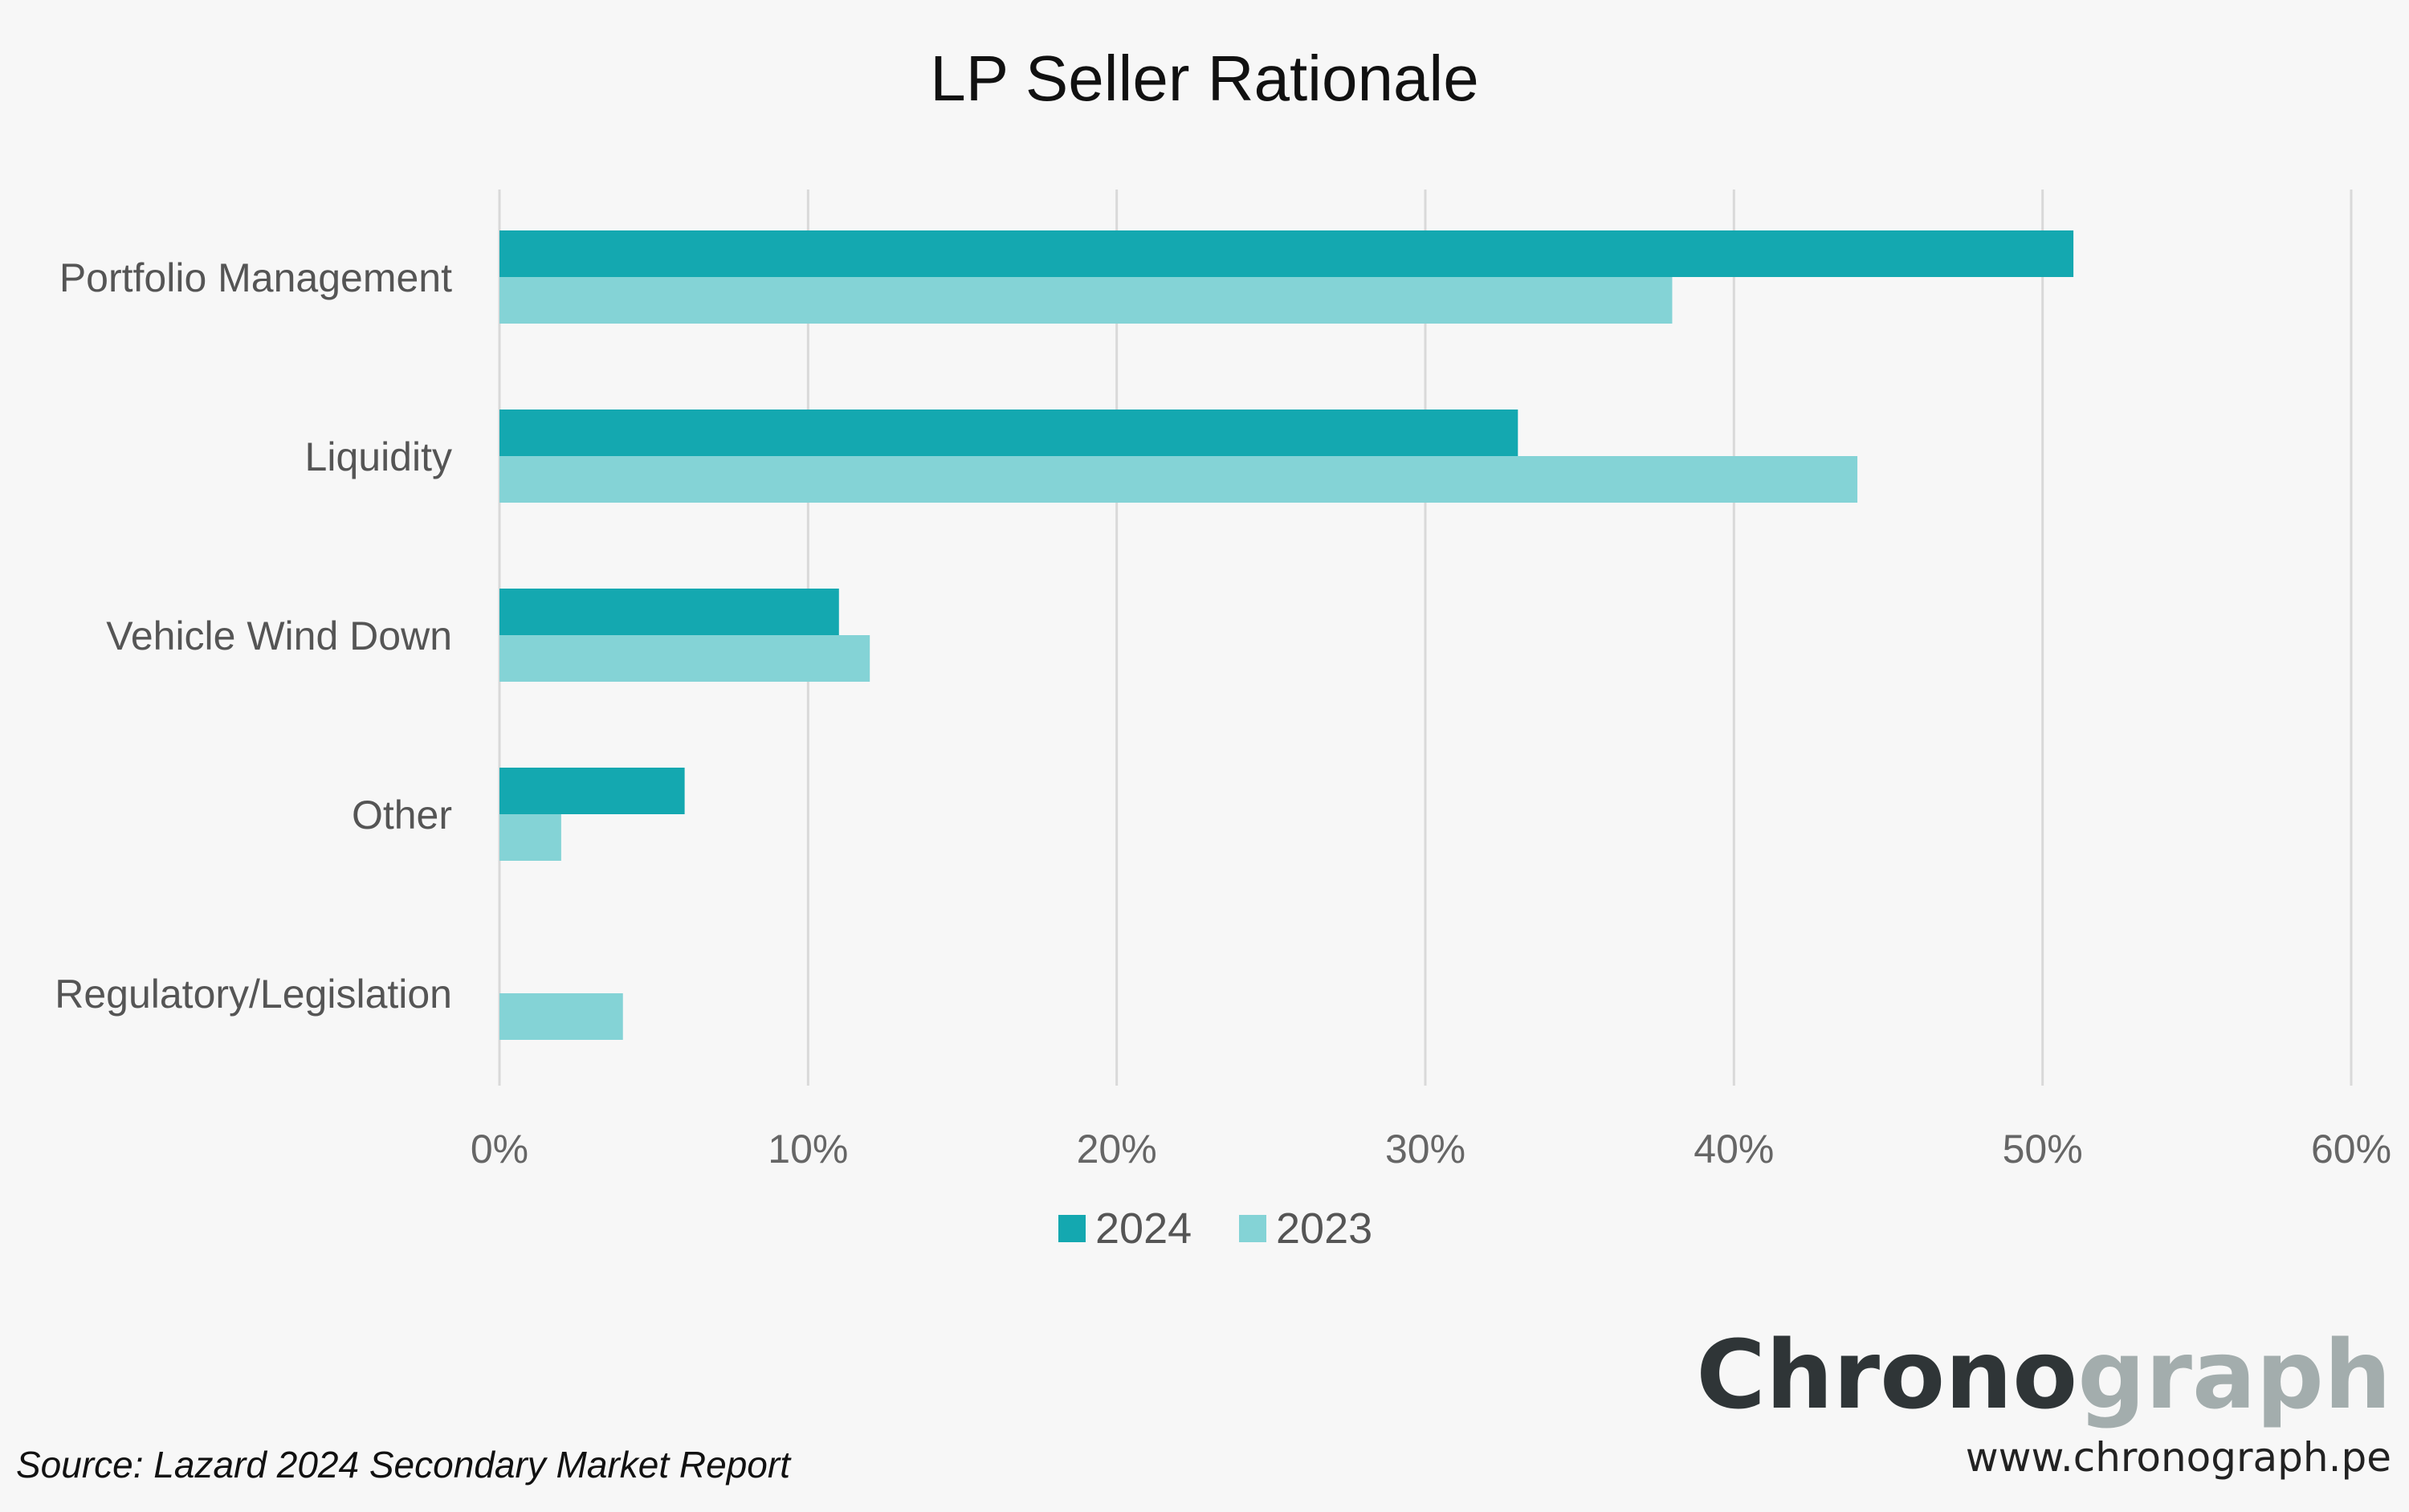  I want to click on legend-label: 2023, so click(1324, 1228).